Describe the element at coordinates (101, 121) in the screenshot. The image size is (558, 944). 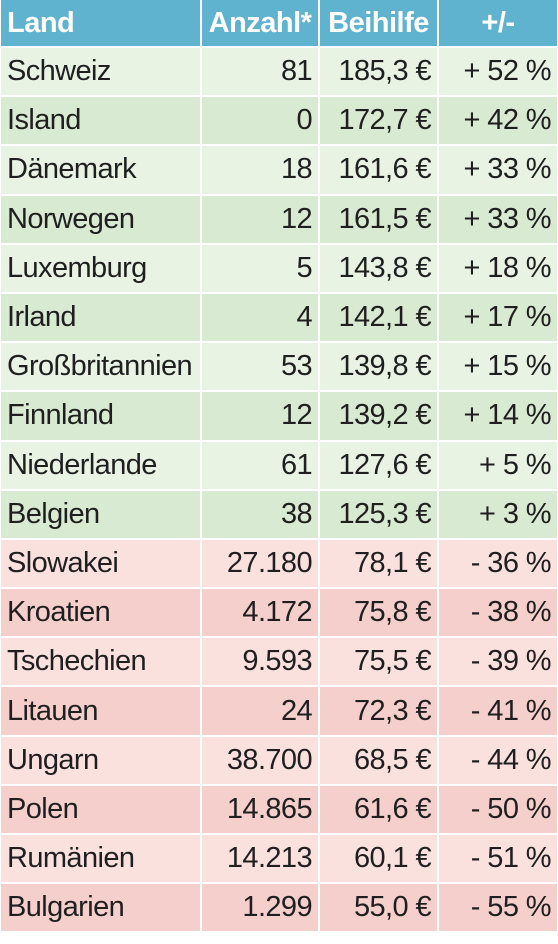
I see `cell-land: Island` at that location.